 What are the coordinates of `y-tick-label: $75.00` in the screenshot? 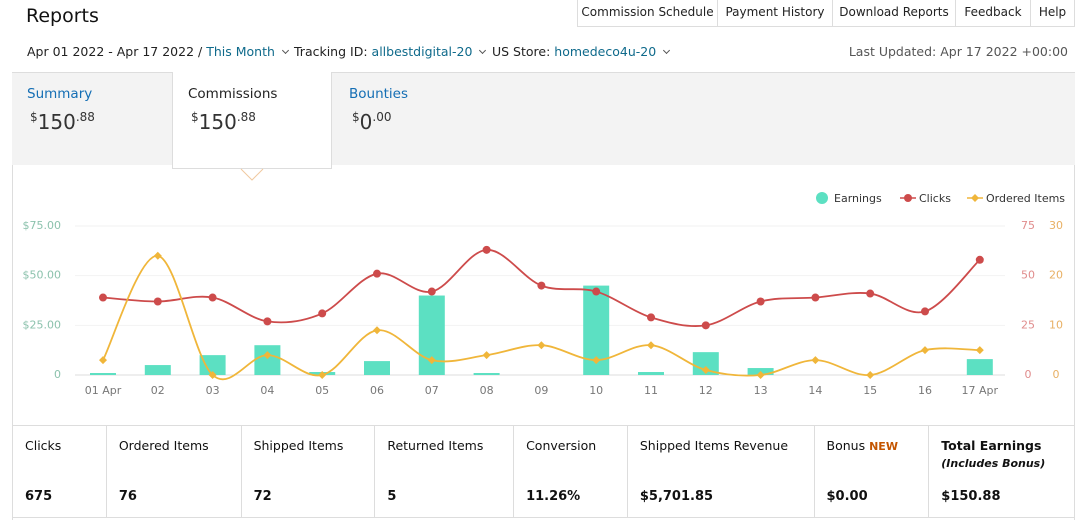 It's located at (42, 225).